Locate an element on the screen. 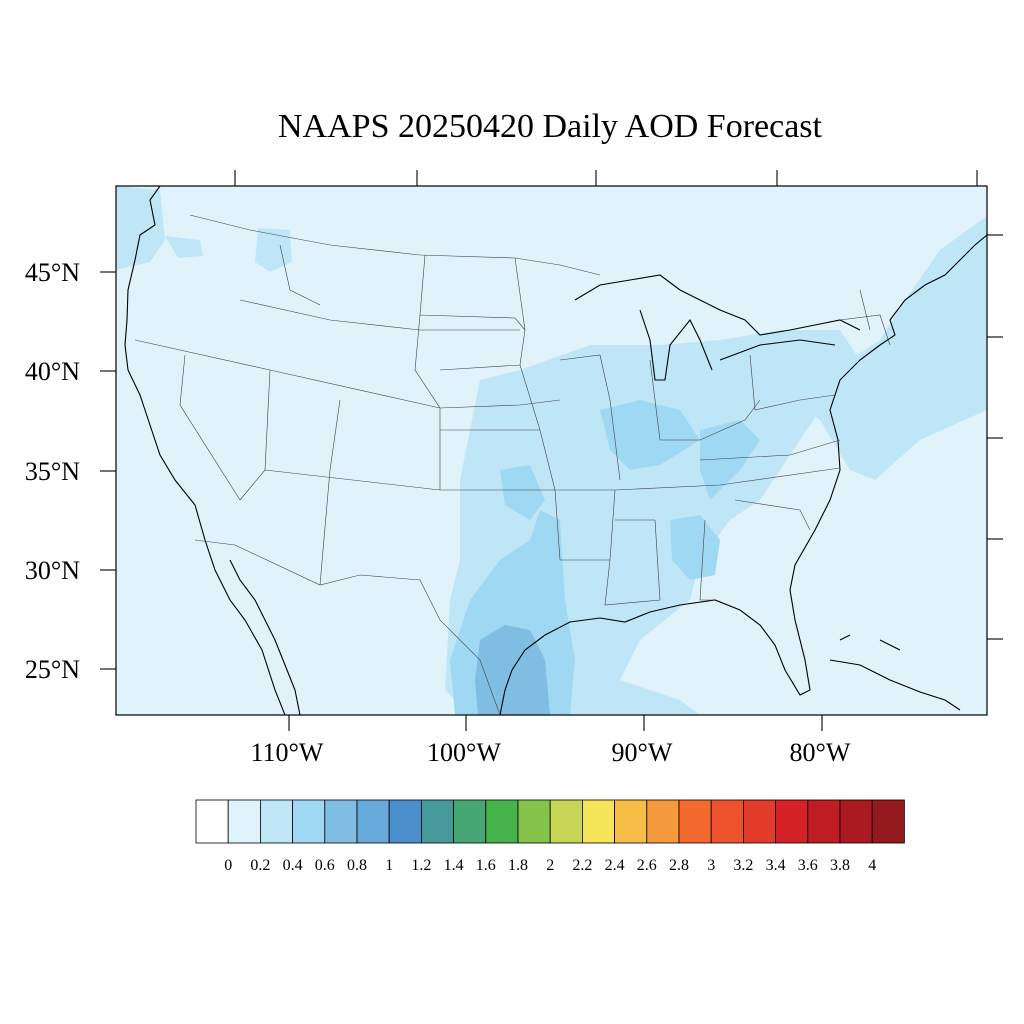 This screenshot has height=1024, width=1024. baja-coastline is located at coordinates (265, 637).